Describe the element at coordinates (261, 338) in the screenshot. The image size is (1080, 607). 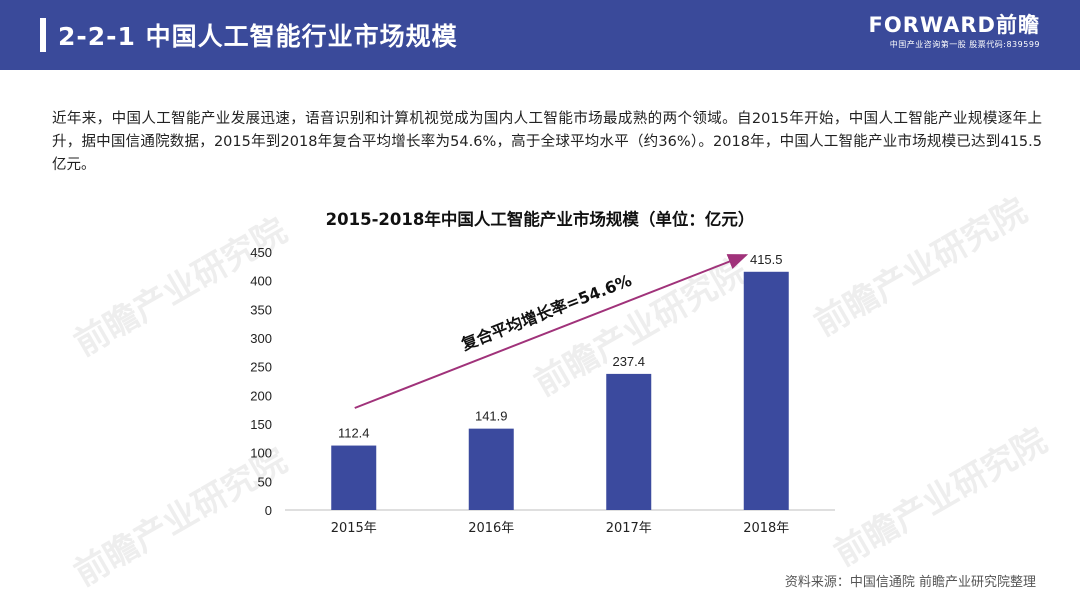
I see `y-tick-label: 300` at that location.